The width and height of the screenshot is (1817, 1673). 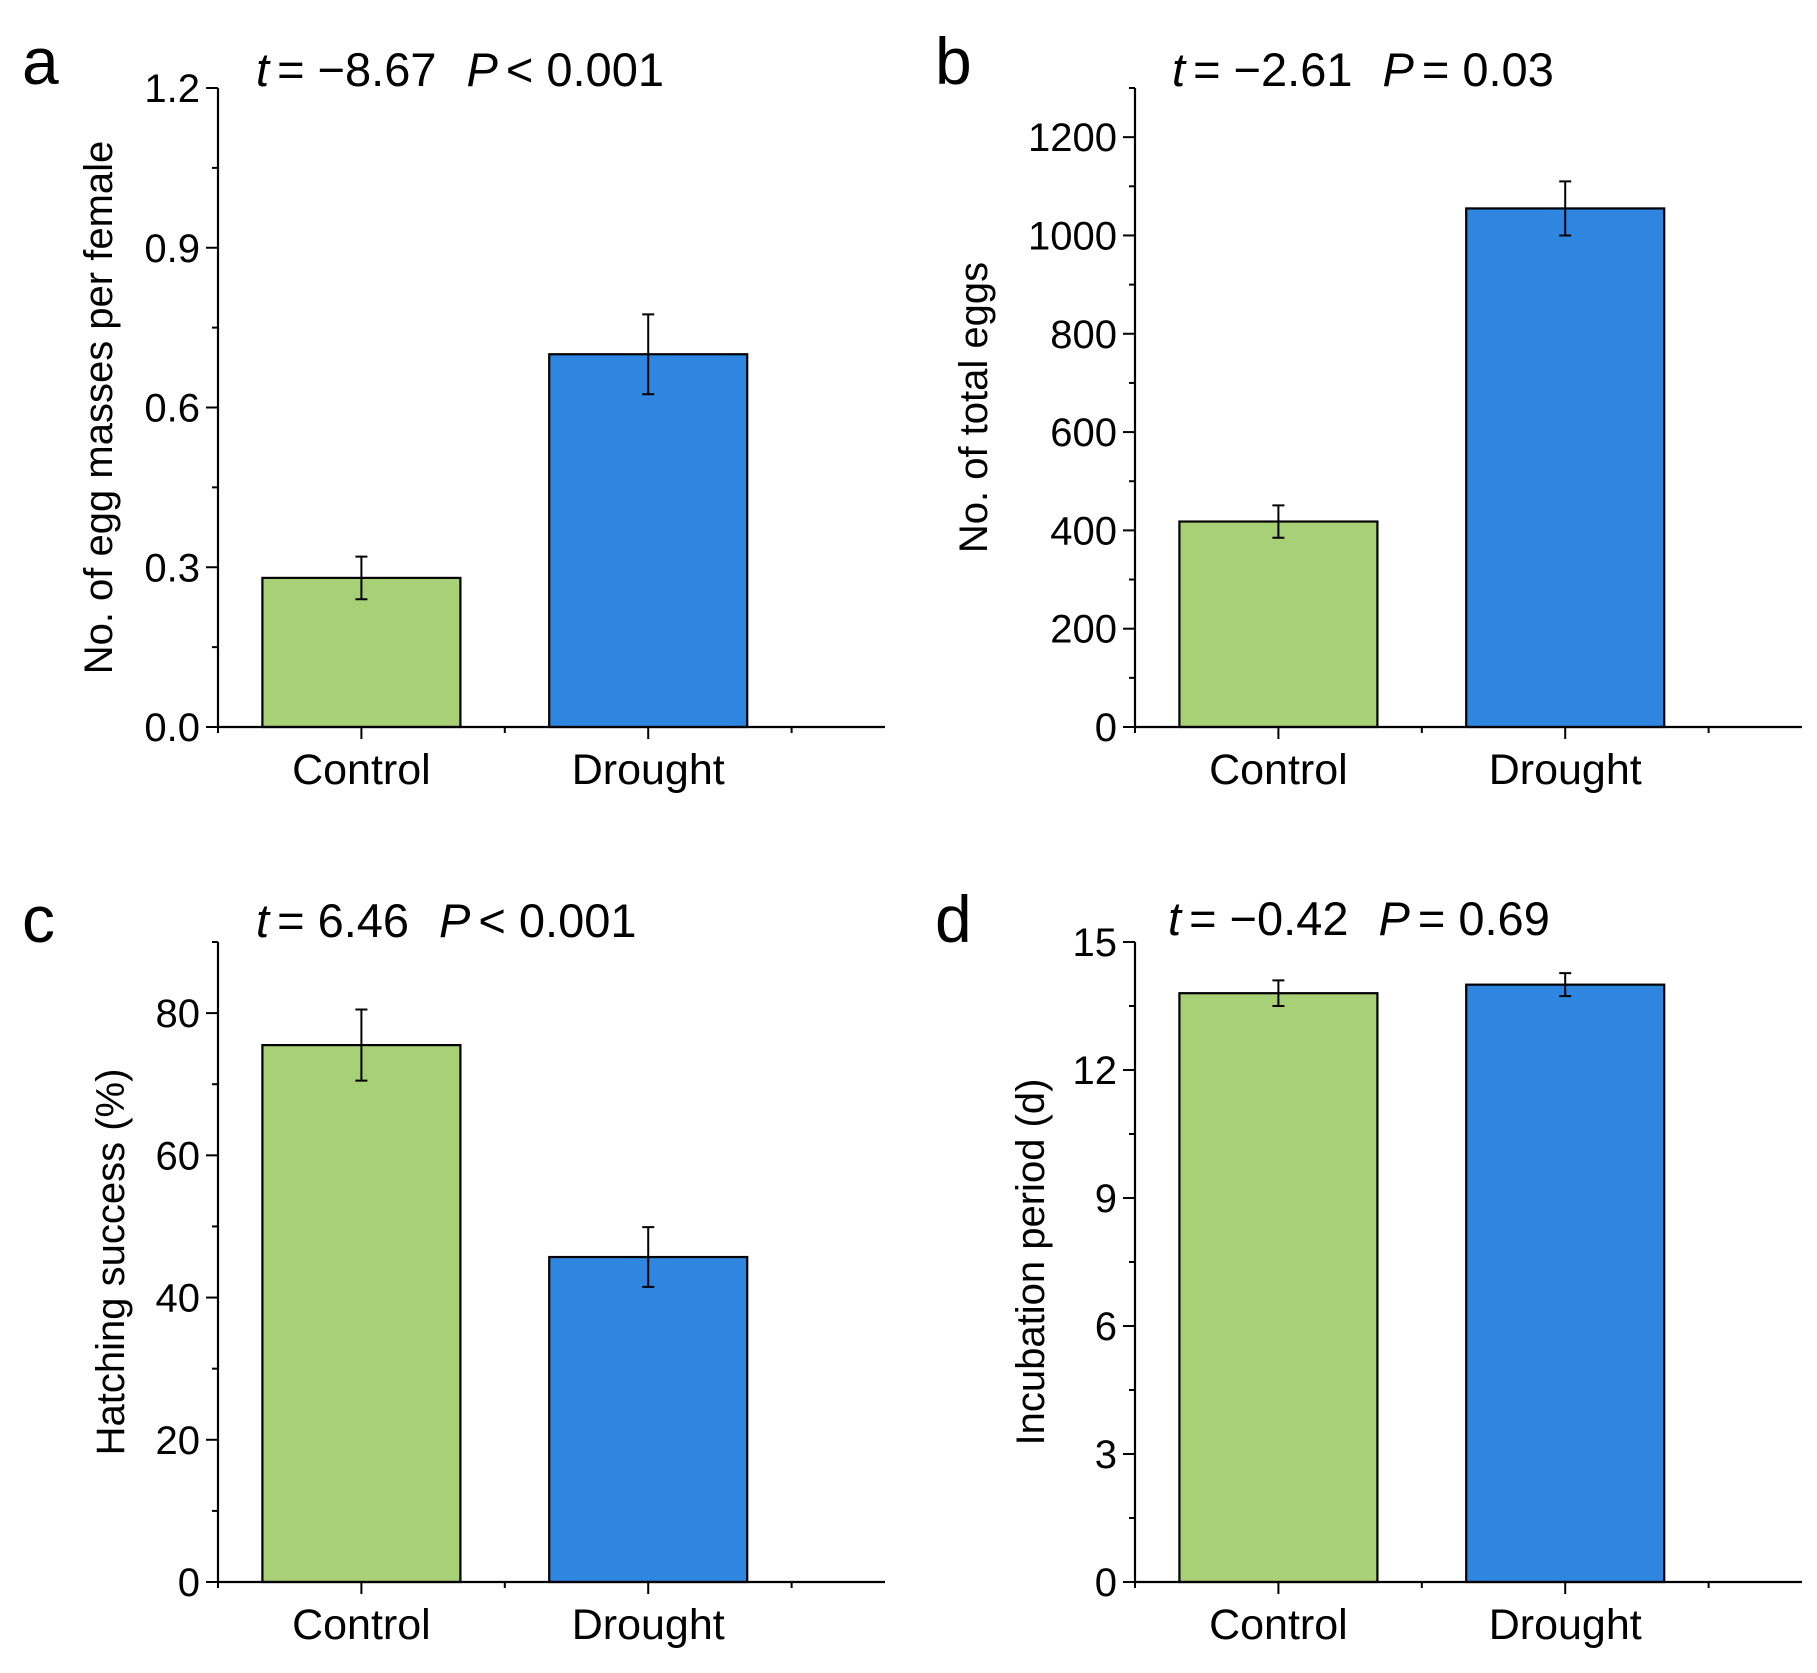 What do you see at coordinates (178, 1014) in the screenshot?
I see `y-tick-label: 80` at bounding box center [178, 1014].